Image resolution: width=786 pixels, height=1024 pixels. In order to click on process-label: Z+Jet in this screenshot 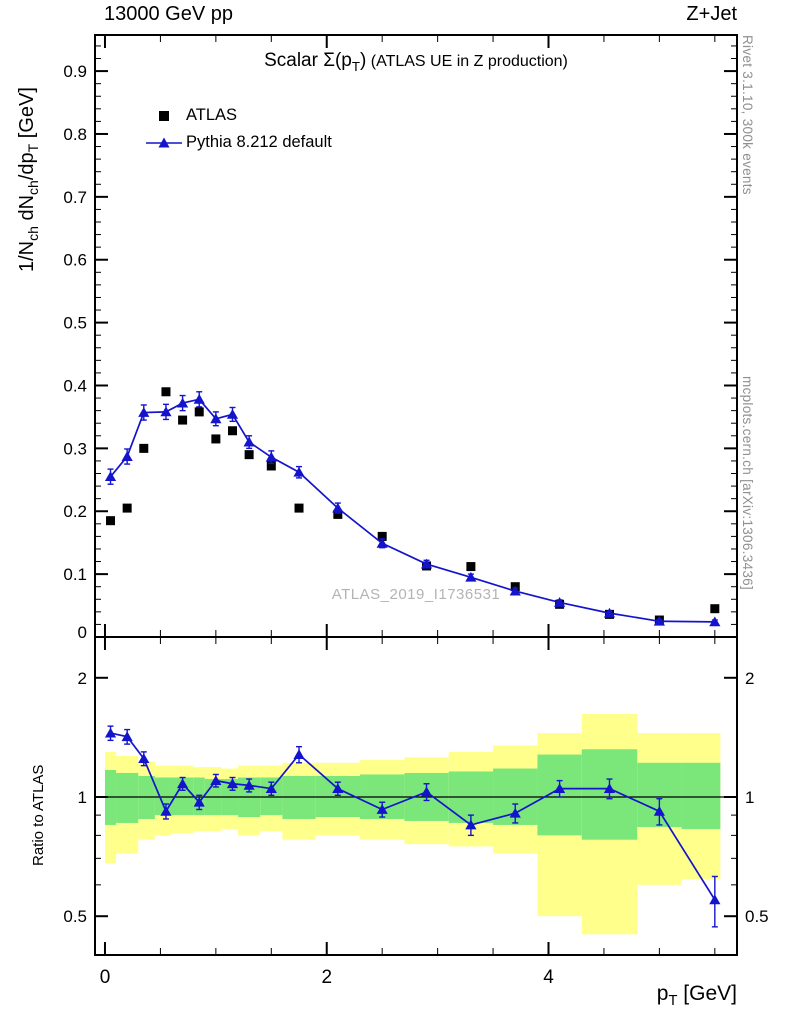, I will do `click(711, 14)`.